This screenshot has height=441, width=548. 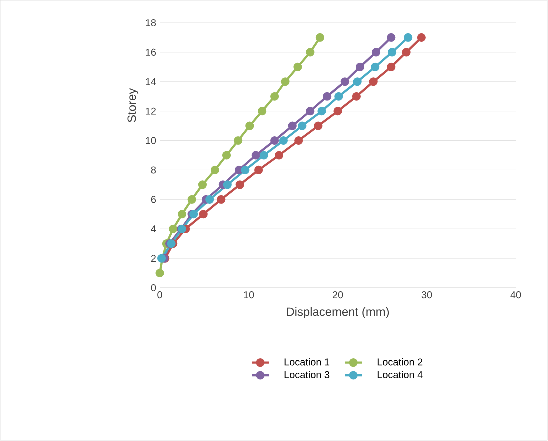 What do you see at coordinates (153, 229) in the screenshot?
I see `y-tick-label: 4` at bounding box center [153, 229].